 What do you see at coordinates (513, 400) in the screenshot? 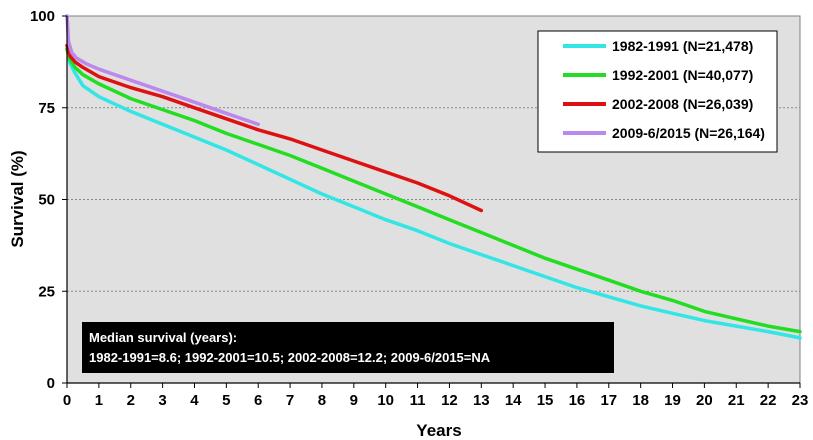
I see `x-tick-label: 14` at bounding box center [513, 400].